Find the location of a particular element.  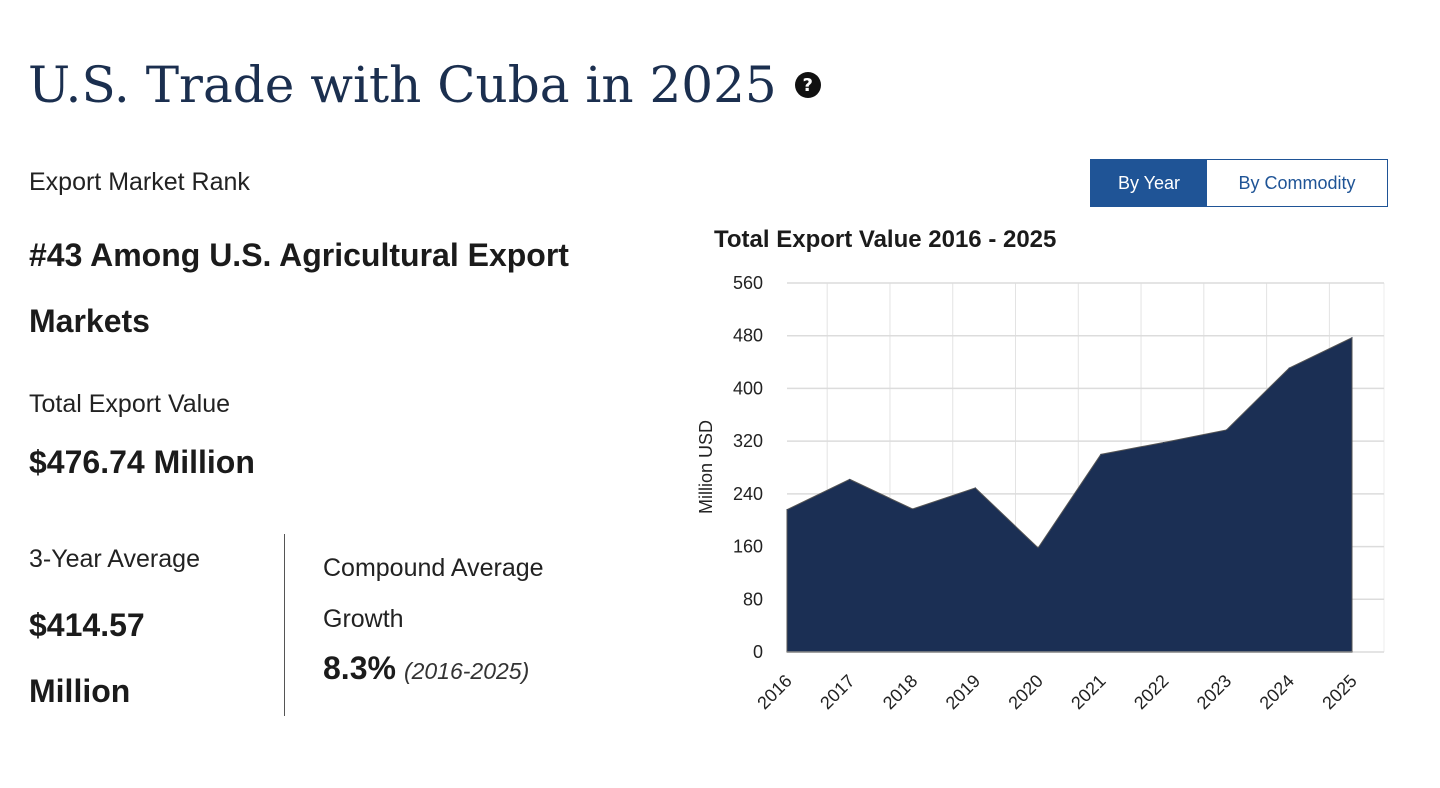

view-toggle: By Year By Commodity is located at coordinates (1239, 183).